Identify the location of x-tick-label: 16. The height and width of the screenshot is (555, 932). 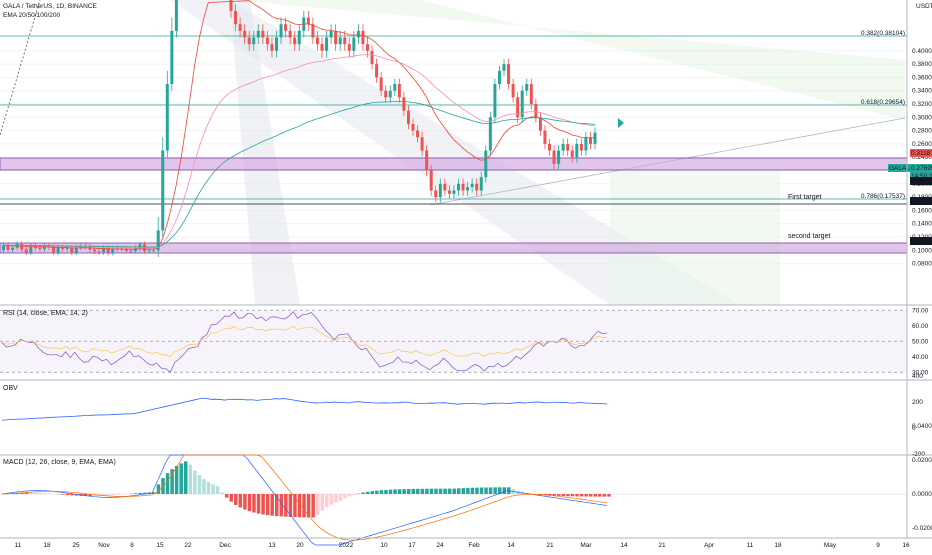
(906, 545).